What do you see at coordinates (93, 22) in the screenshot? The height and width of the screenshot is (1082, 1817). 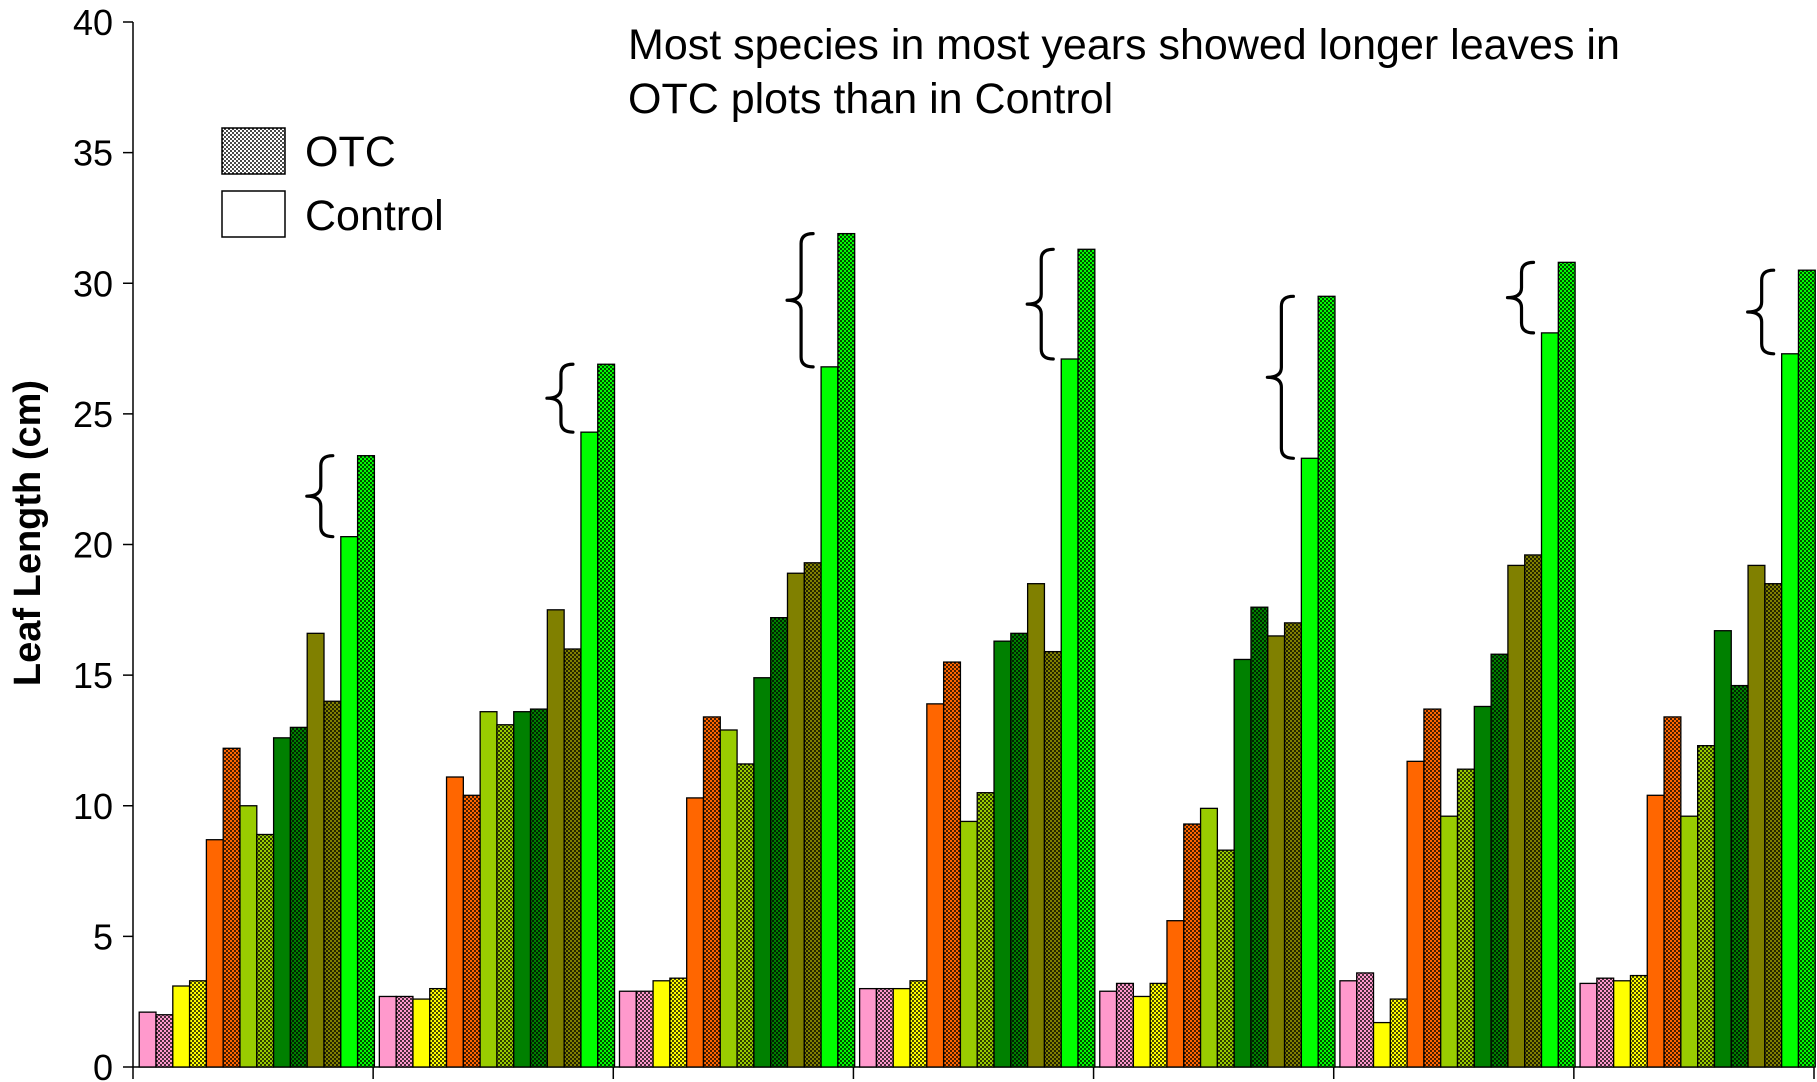 I see `y-tick-label: 40` at bounding box center [93, 22].